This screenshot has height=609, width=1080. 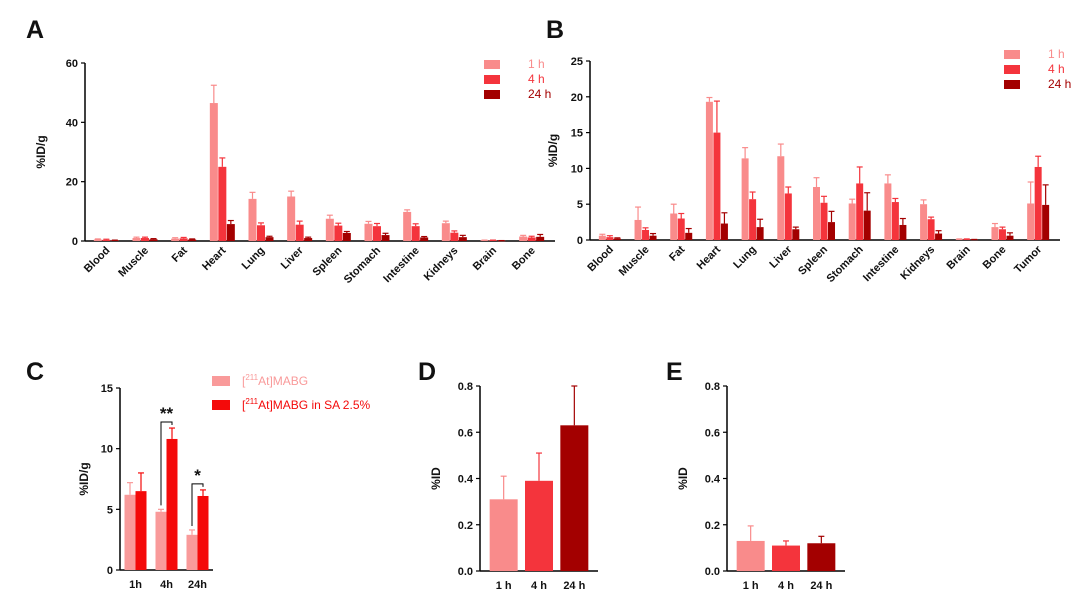 I want to click on panel-label-b: B, so click(x=555, y=30).